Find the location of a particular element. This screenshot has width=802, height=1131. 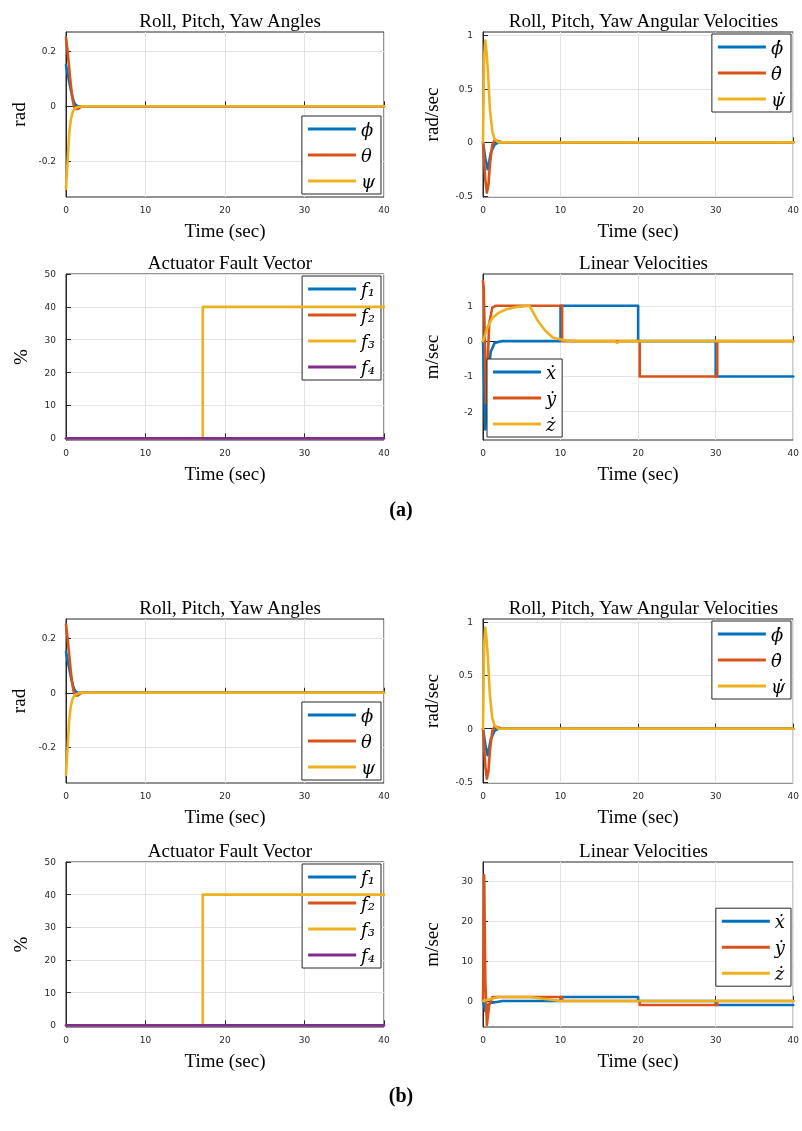

legend-label: ẋ is located at coordinates (551, 372).